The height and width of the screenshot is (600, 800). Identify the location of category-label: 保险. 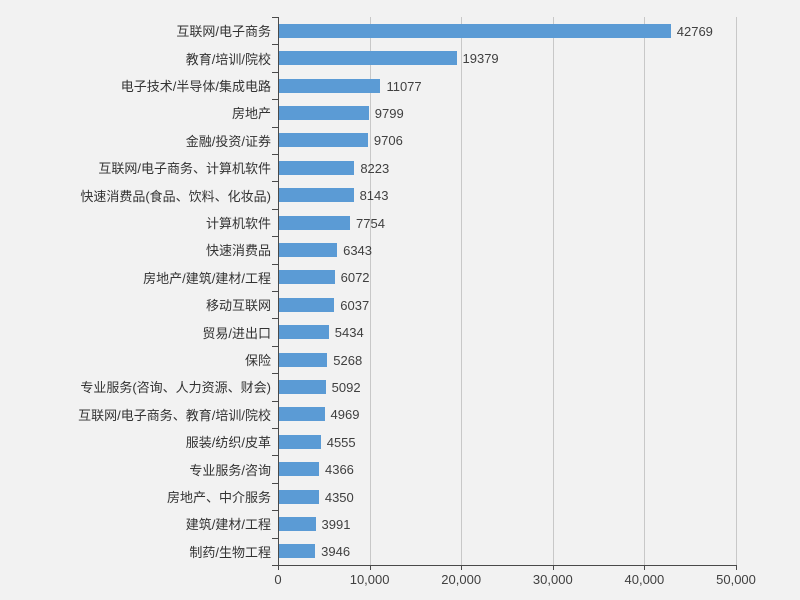
(257, 360).